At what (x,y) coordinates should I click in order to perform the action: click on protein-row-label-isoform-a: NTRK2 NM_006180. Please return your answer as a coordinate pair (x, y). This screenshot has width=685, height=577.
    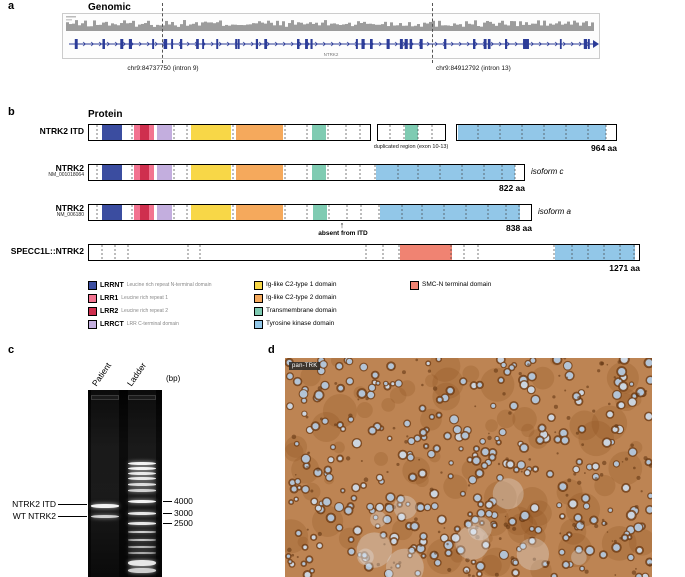
    Looking at the image, I should click on (42, 211).